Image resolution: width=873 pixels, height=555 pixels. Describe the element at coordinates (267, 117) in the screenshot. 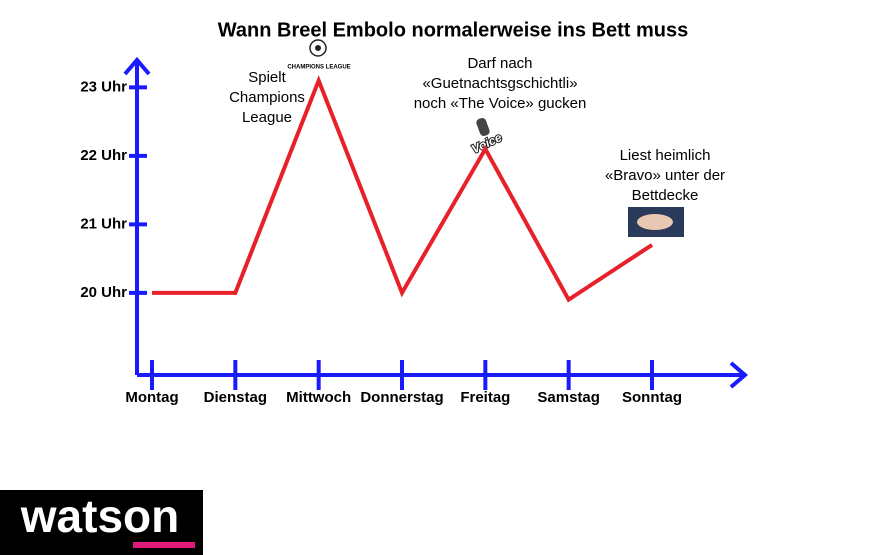

I see `annotation: League` at that location.